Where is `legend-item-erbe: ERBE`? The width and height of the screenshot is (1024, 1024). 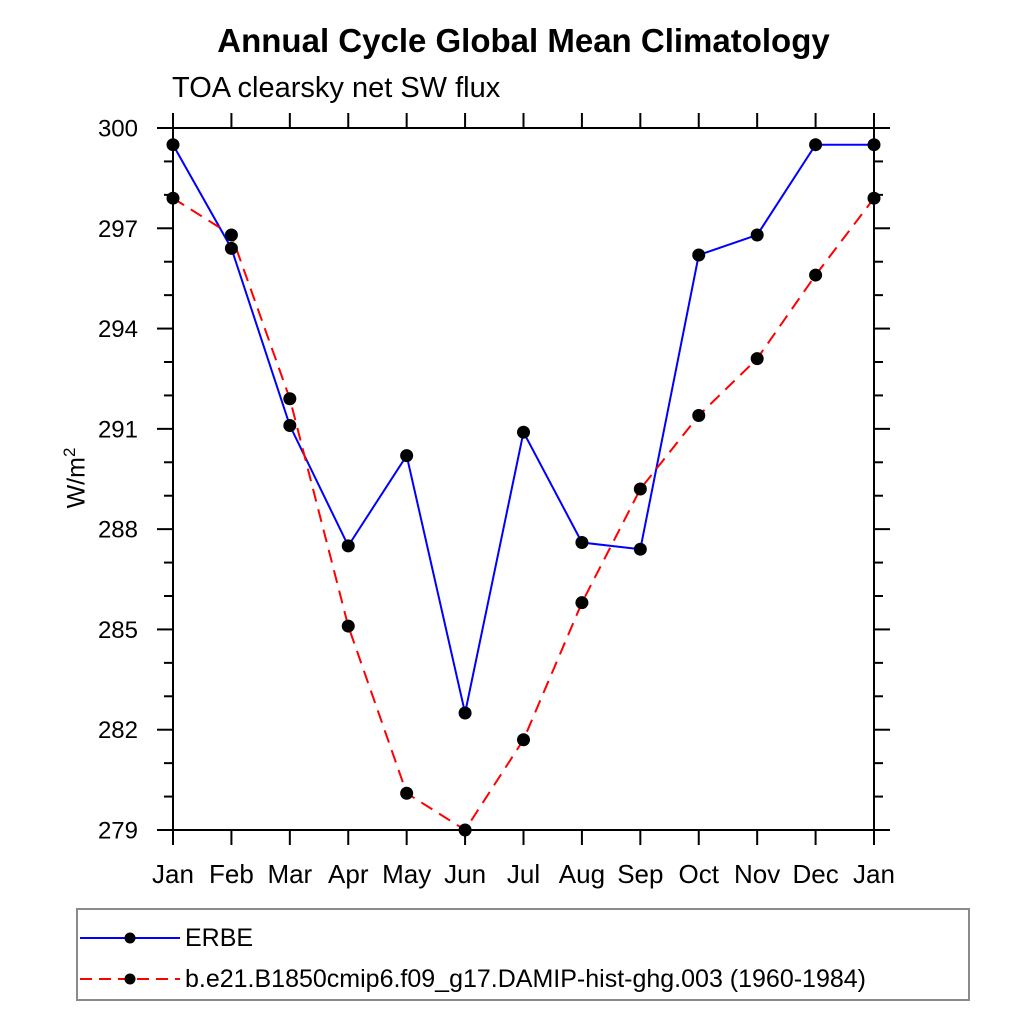 legend-item-erbe: ERBE is located at coordinates (165, 938).